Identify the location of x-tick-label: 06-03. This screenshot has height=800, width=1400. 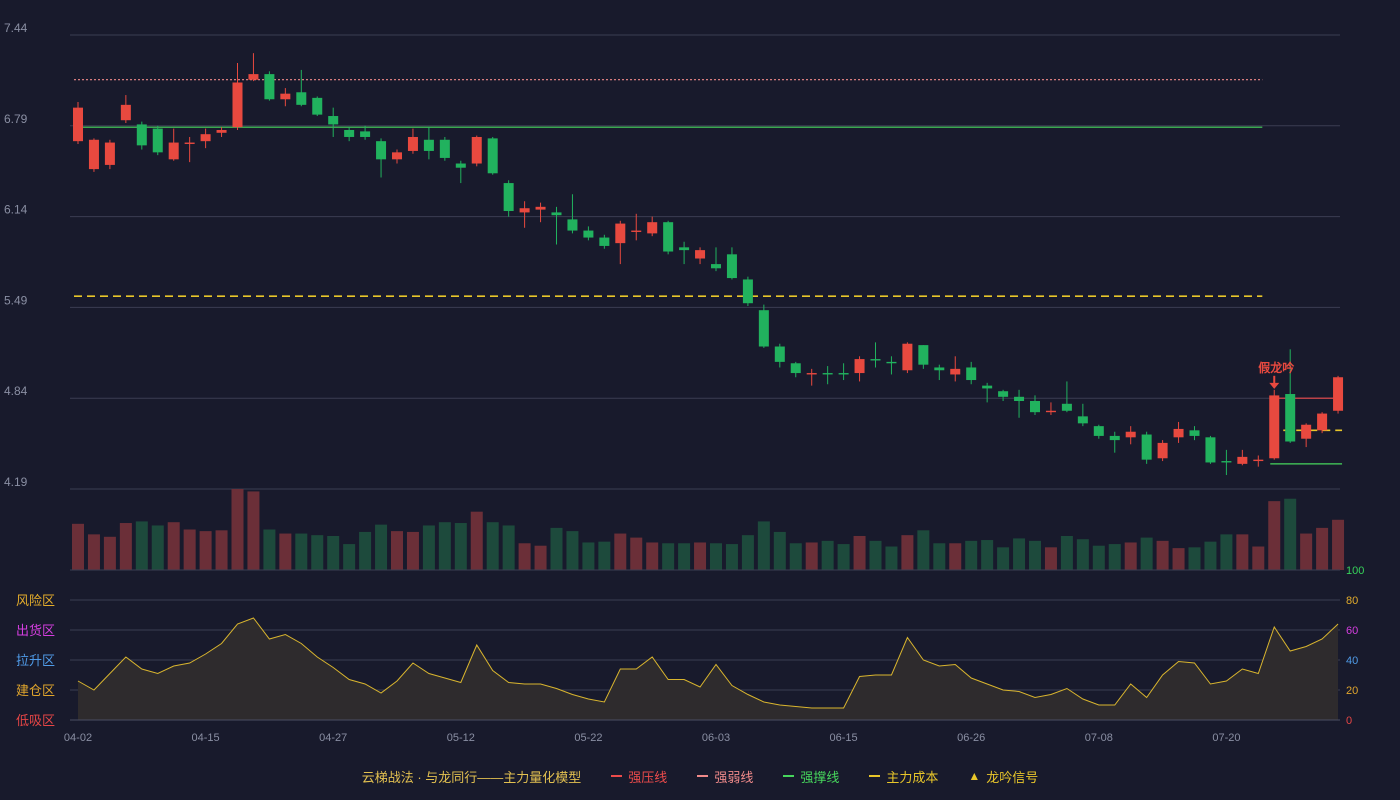
(716, 738).